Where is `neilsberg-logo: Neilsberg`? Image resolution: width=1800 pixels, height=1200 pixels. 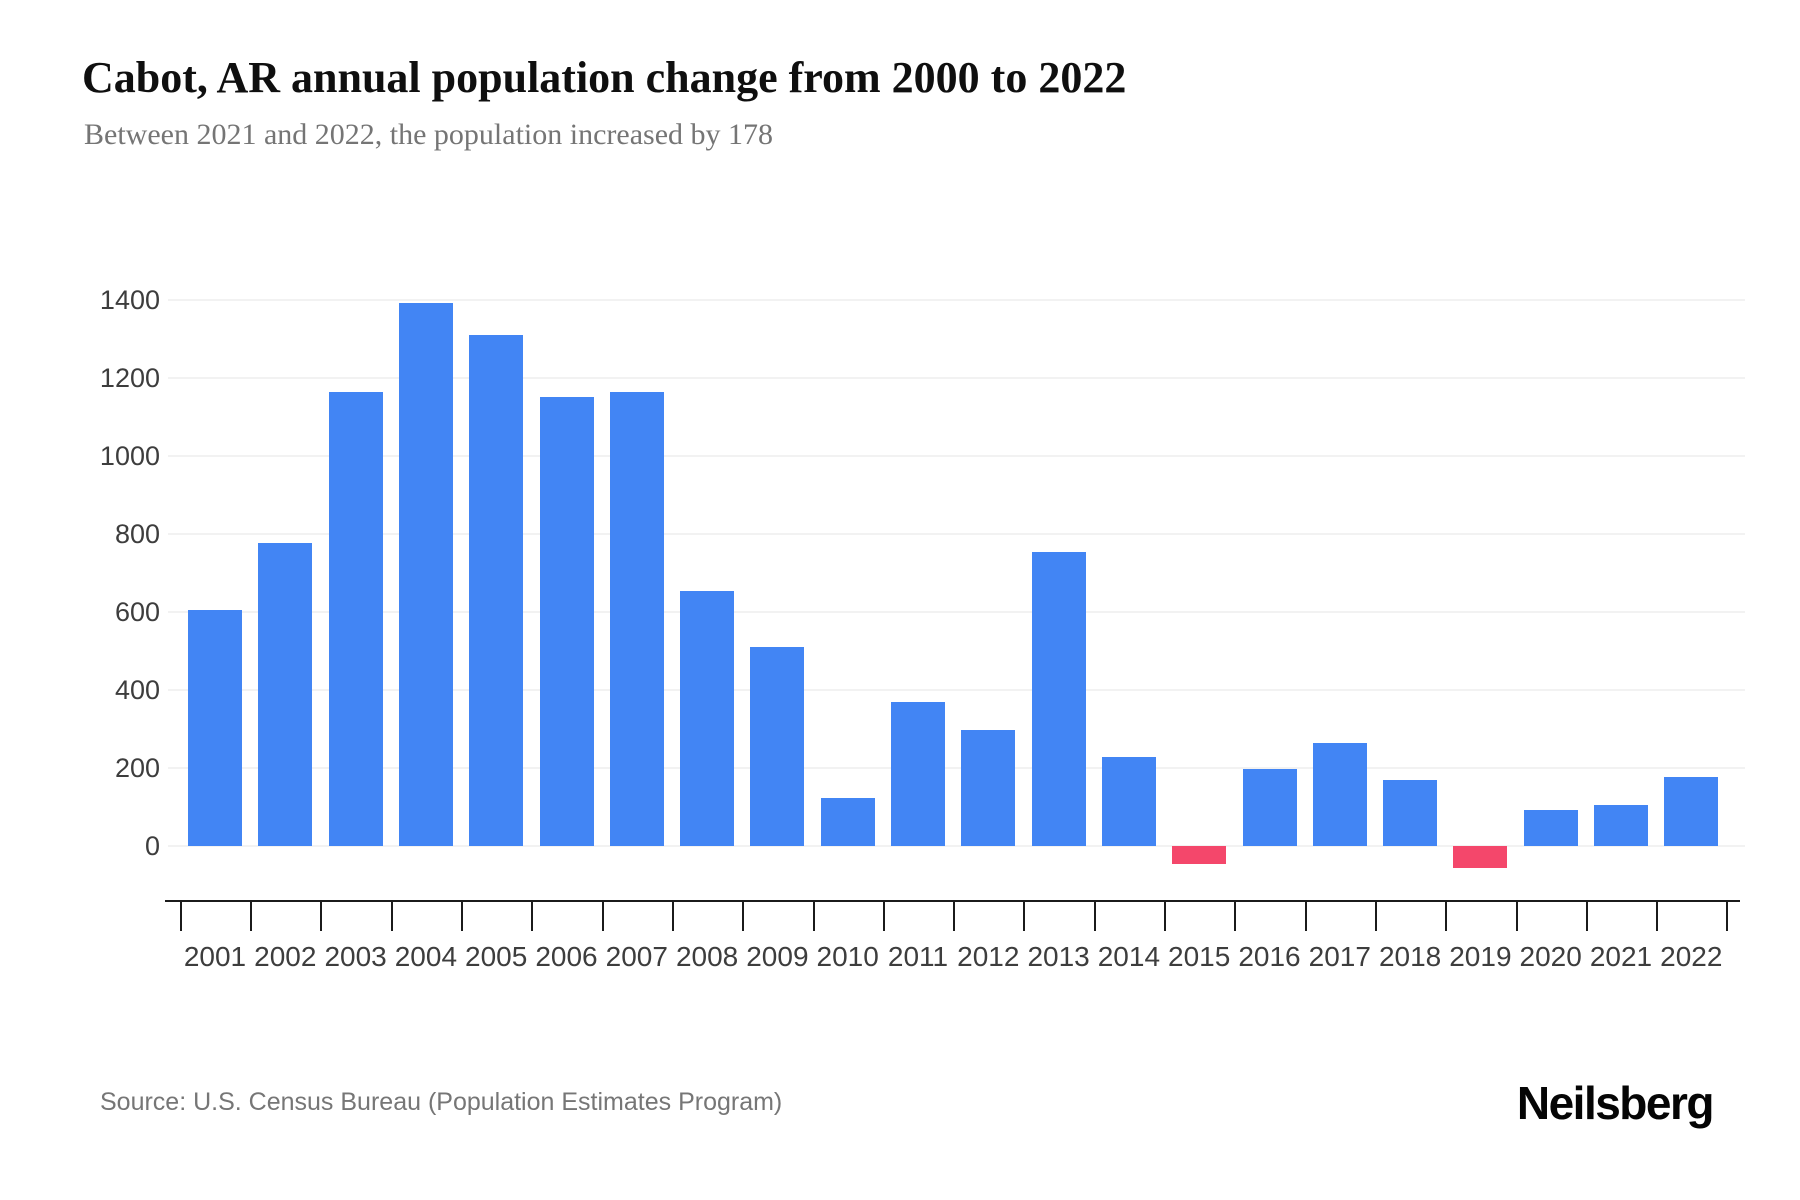
neilsberg-logo: Neilsberg is located at coordinates (1615, 1103).